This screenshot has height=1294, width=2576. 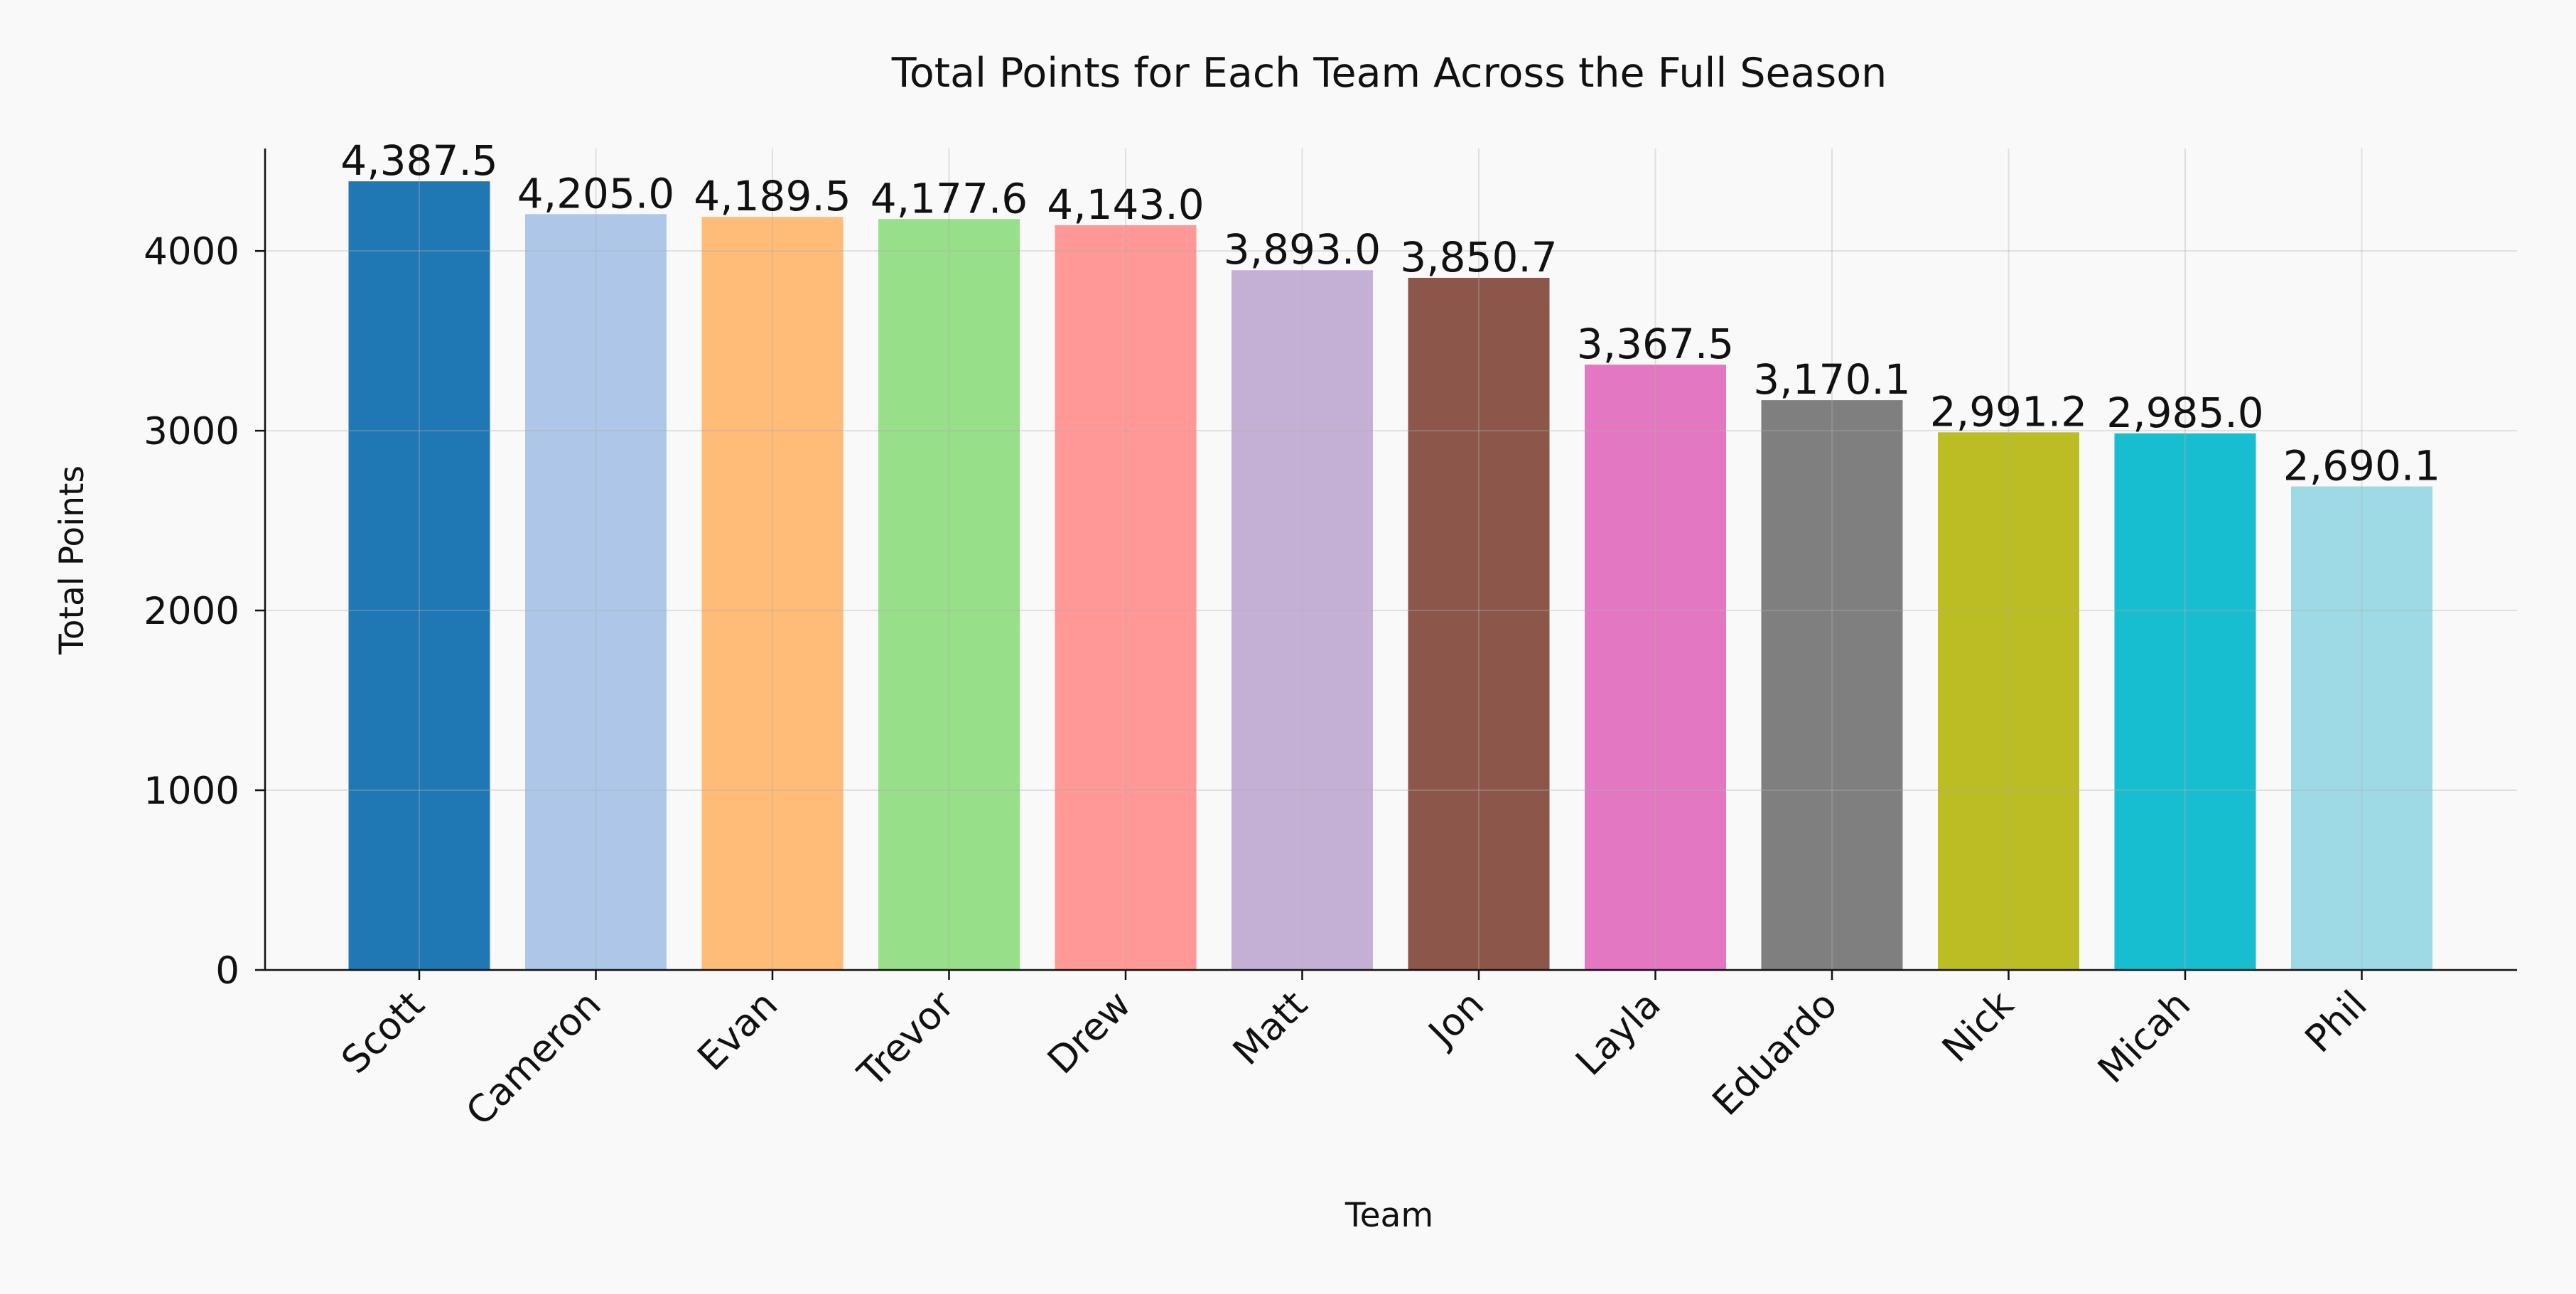 What do you see at coordinates (1388, 1215) in the screenshot?
I see `x-axis-title: Team` at bounding box center [1388, 1215].